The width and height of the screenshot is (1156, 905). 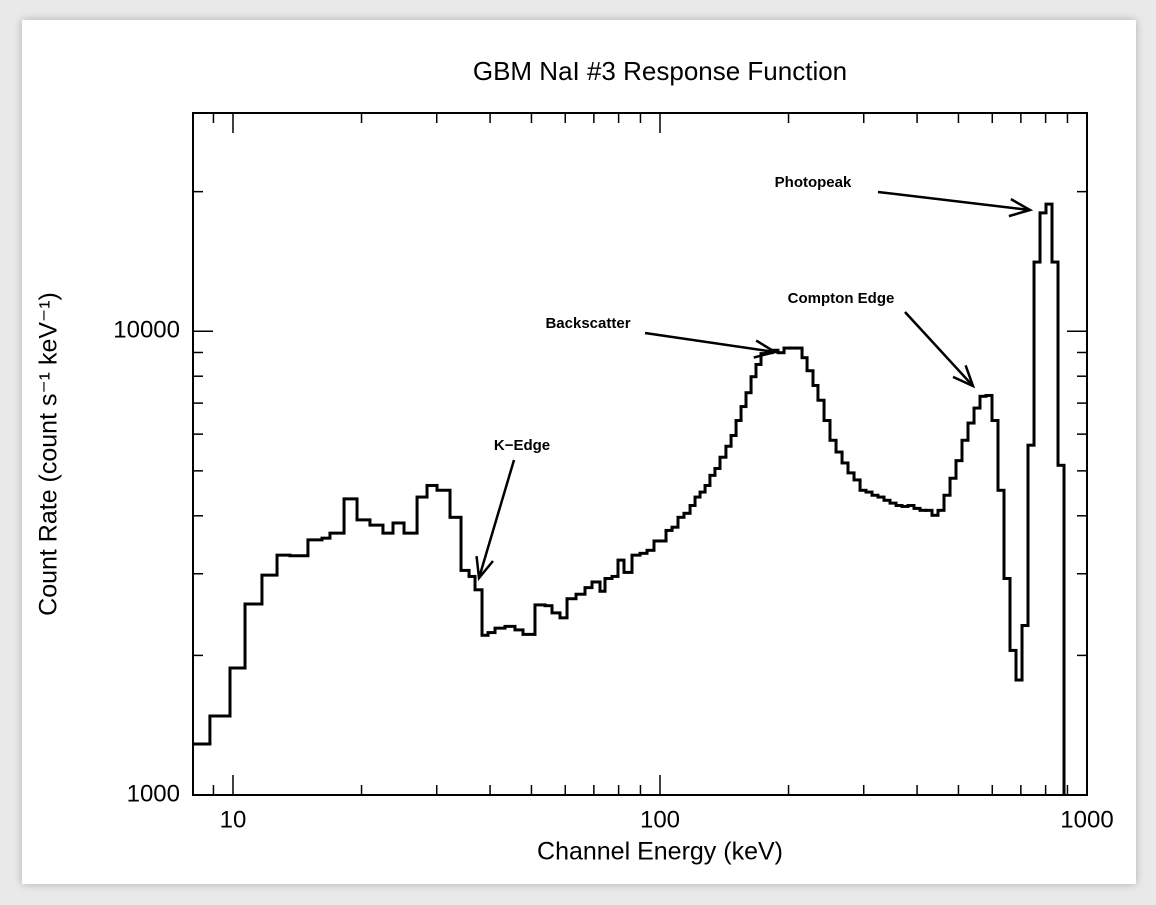 What do you see at coordinates (841, 298) in the screenshot?
I see `annotation: Compton Edge` at bounding box center [841, 298].